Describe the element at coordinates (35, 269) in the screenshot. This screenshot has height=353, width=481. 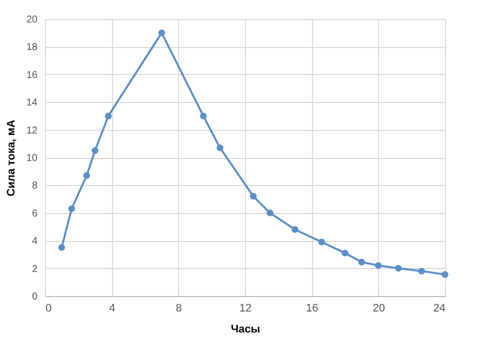
I see `y-tick-label: 2` at that location.